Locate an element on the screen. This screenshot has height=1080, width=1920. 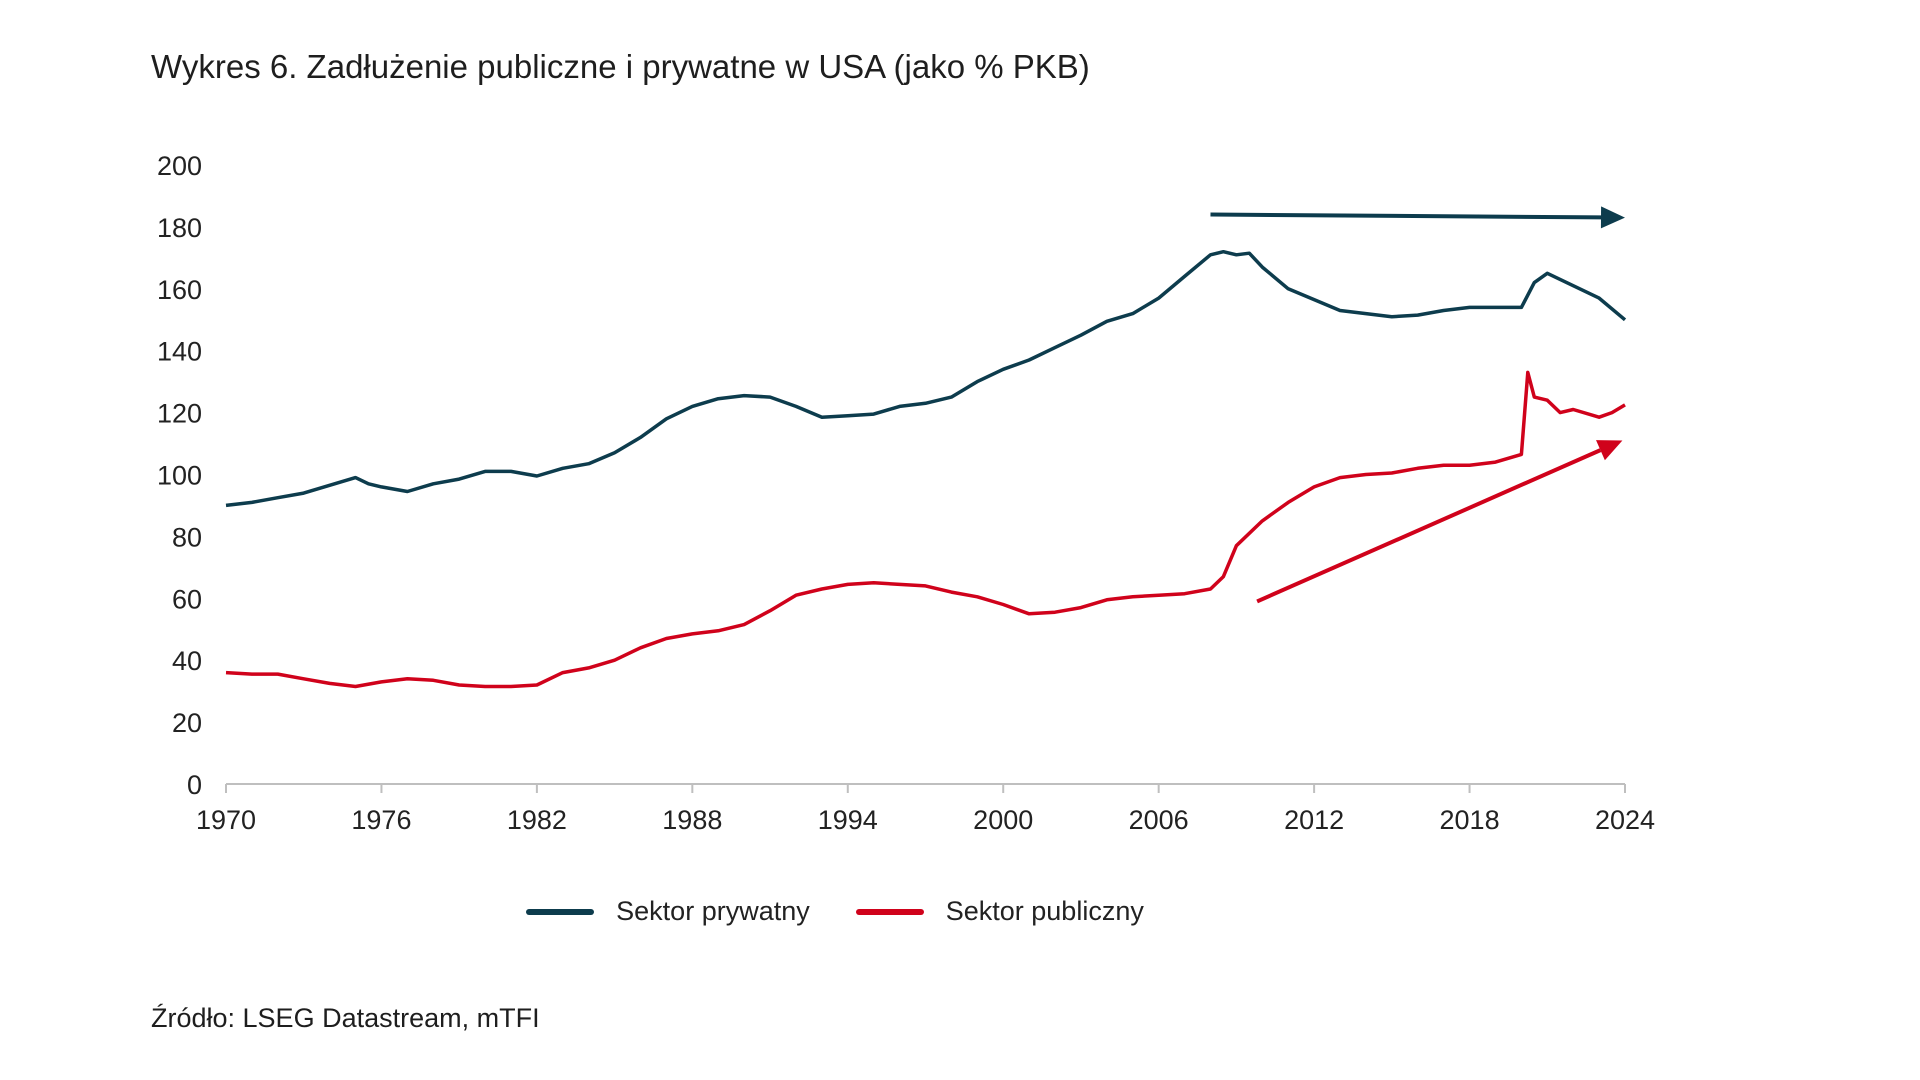
y-tick-label: 0 is located at coordinates (194, 785).